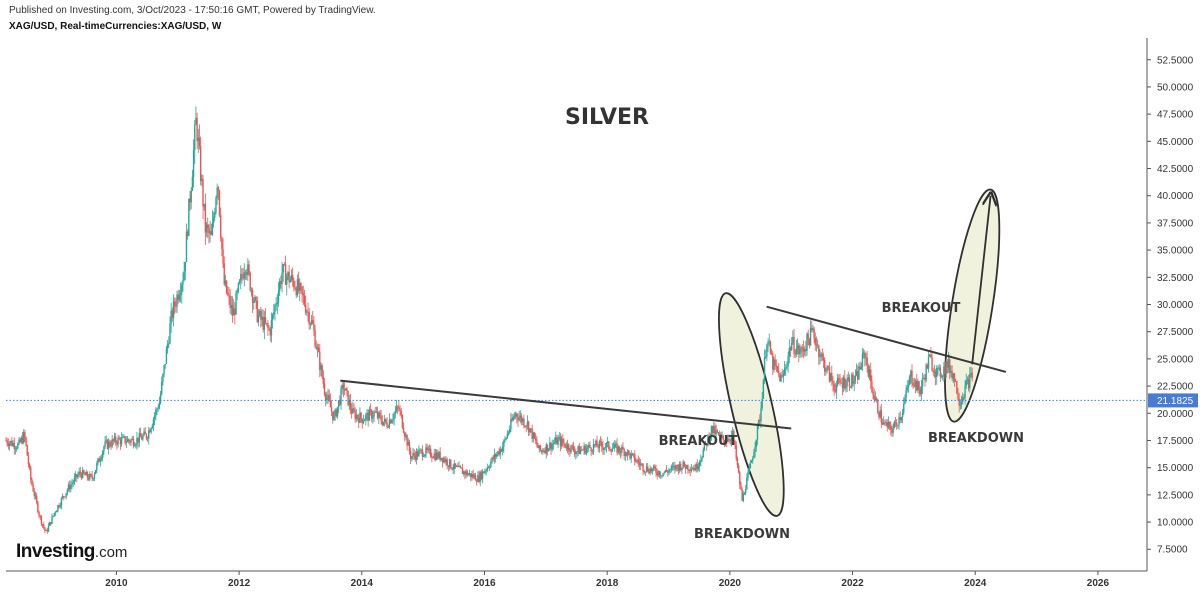 The width and height of the screenshot is (1200, 592). What do you see at coordinates (1175, 115) in the screenshot?
I see `y-tick-label: 47.5000` at bounding box center [1175, 115].